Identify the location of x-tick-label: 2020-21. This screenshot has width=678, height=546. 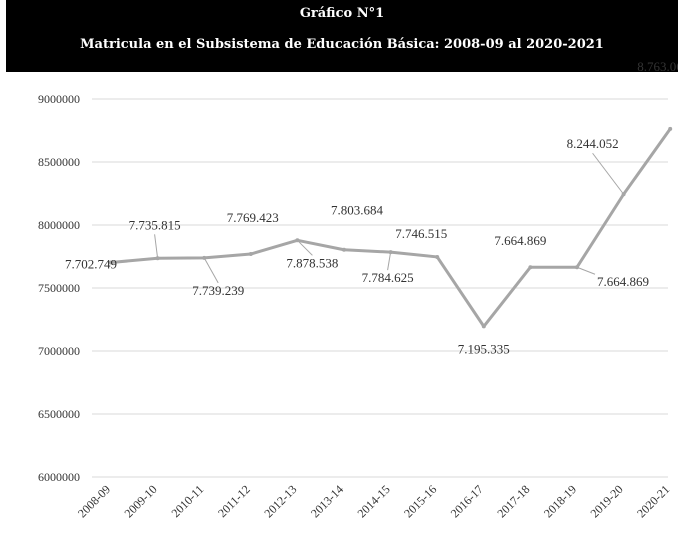
(653, 501).